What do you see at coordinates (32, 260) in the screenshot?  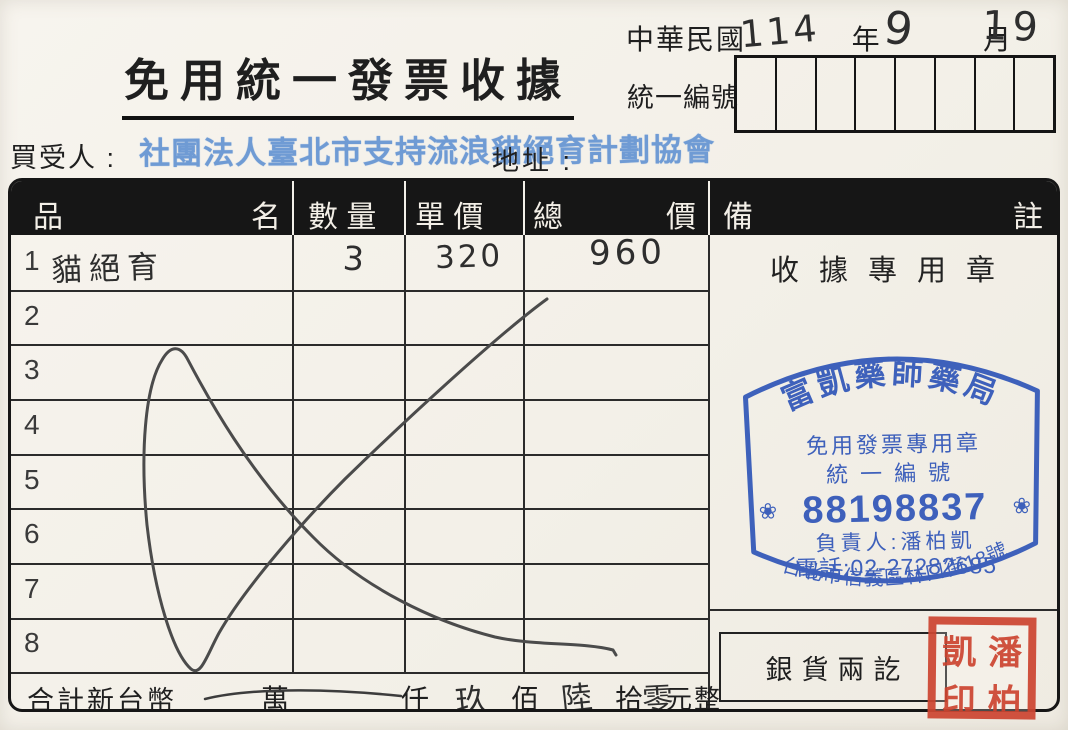 I see `row-number: 1` at bounding box center [32, 260].